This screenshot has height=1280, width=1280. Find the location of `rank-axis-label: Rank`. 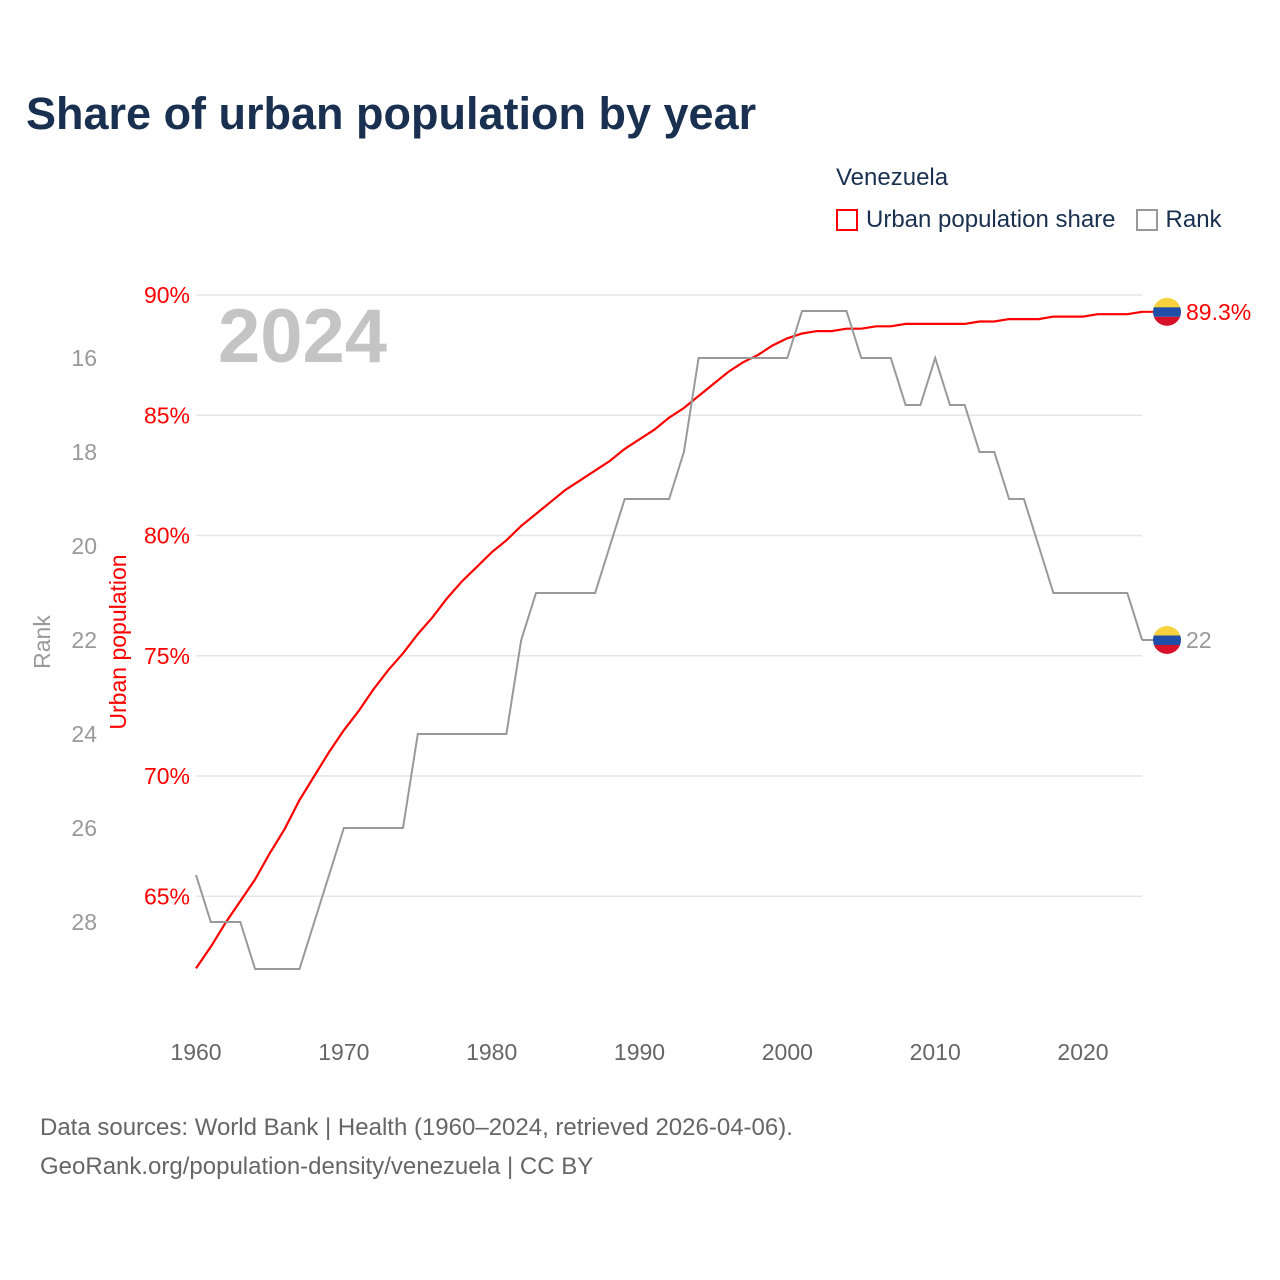

rank-axis-label: Rank is located at coordinates (42, 642).